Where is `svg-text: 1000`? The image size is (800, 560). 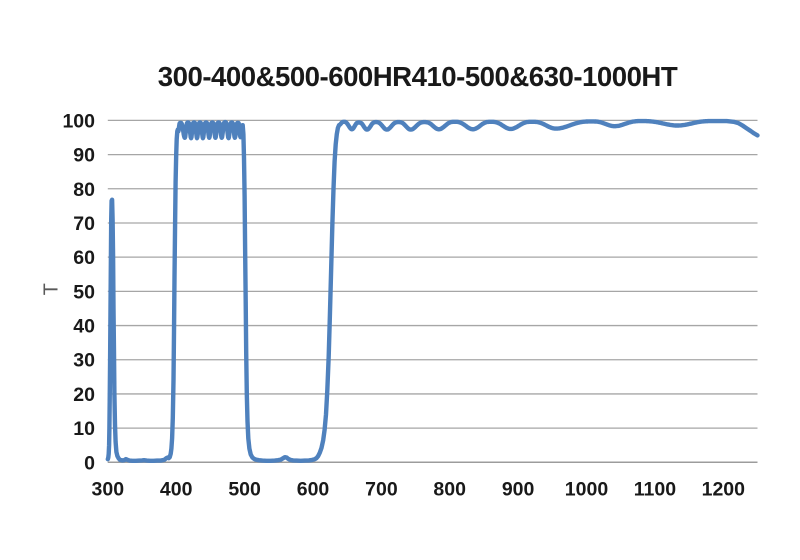 svg-text: 1000 is located at coordinates (587, 490).